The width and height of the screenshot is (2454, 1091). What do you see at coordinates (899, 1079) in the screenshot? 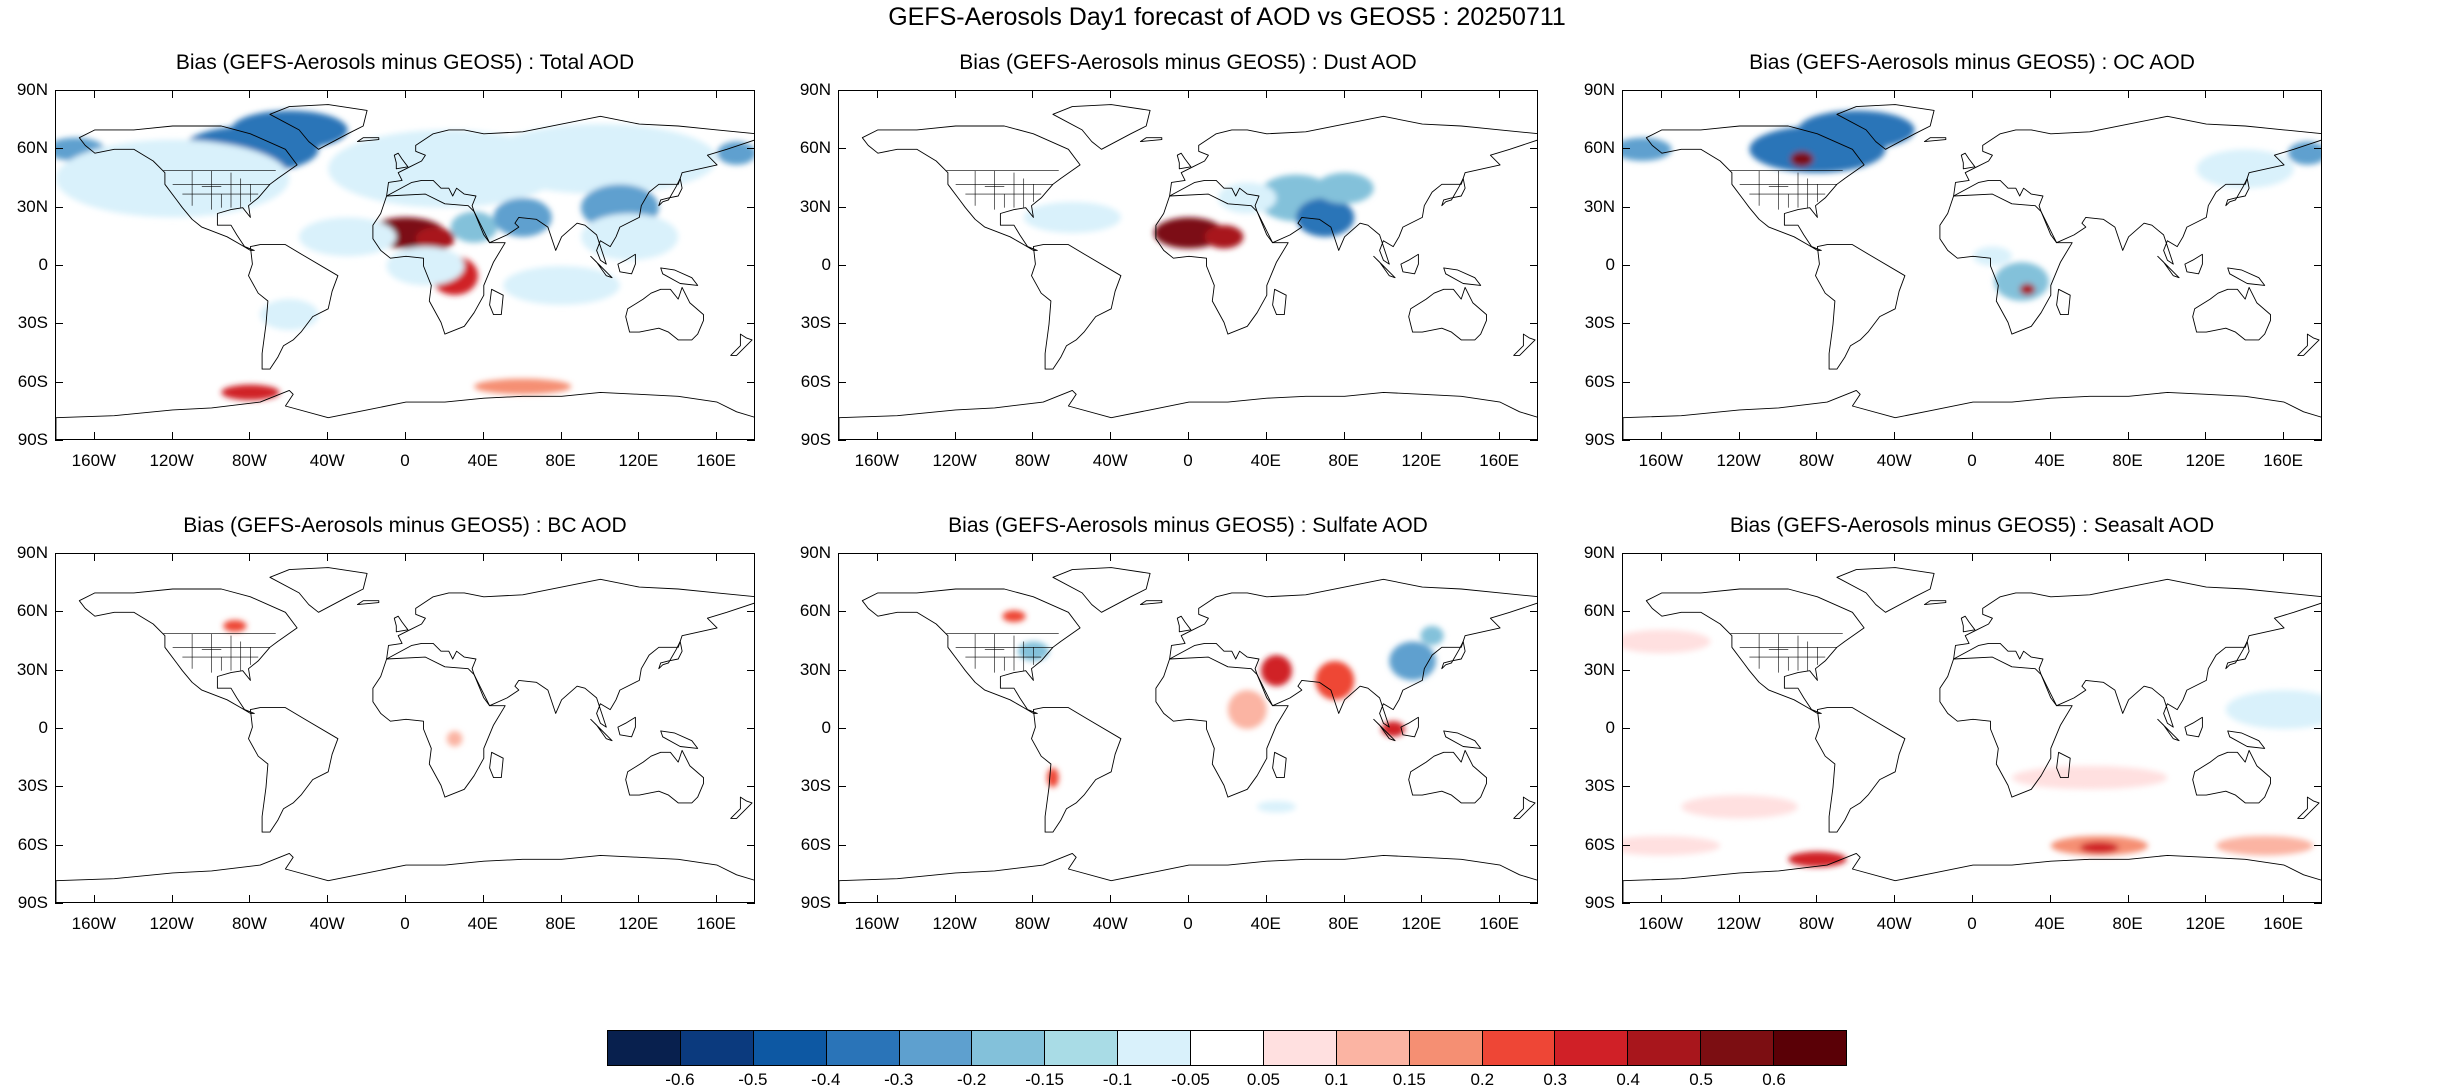
I see `colorbar-label: -0.3` at bounding box center [899, 1079].